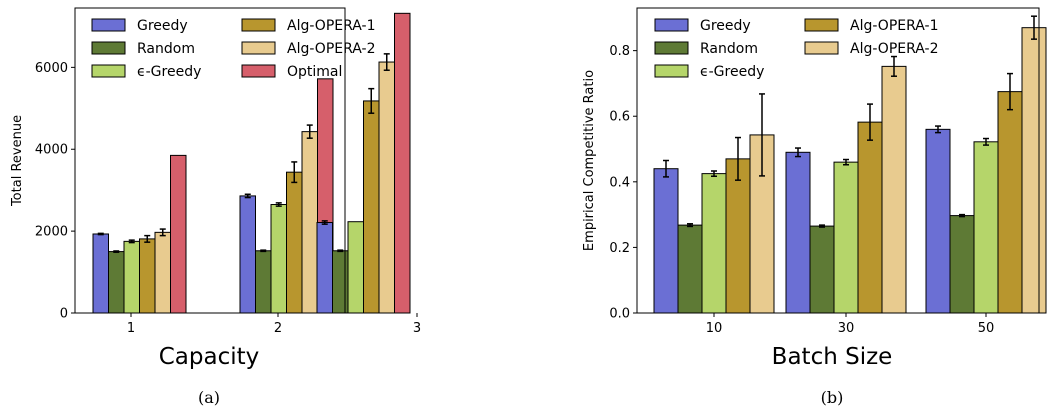 The height and width of the screenshot is (411, 1048). What do you see at coordinates (619, 314) in the screenshot?
I see `y-tick-label: 0.0` at bounding box center [619, 314].